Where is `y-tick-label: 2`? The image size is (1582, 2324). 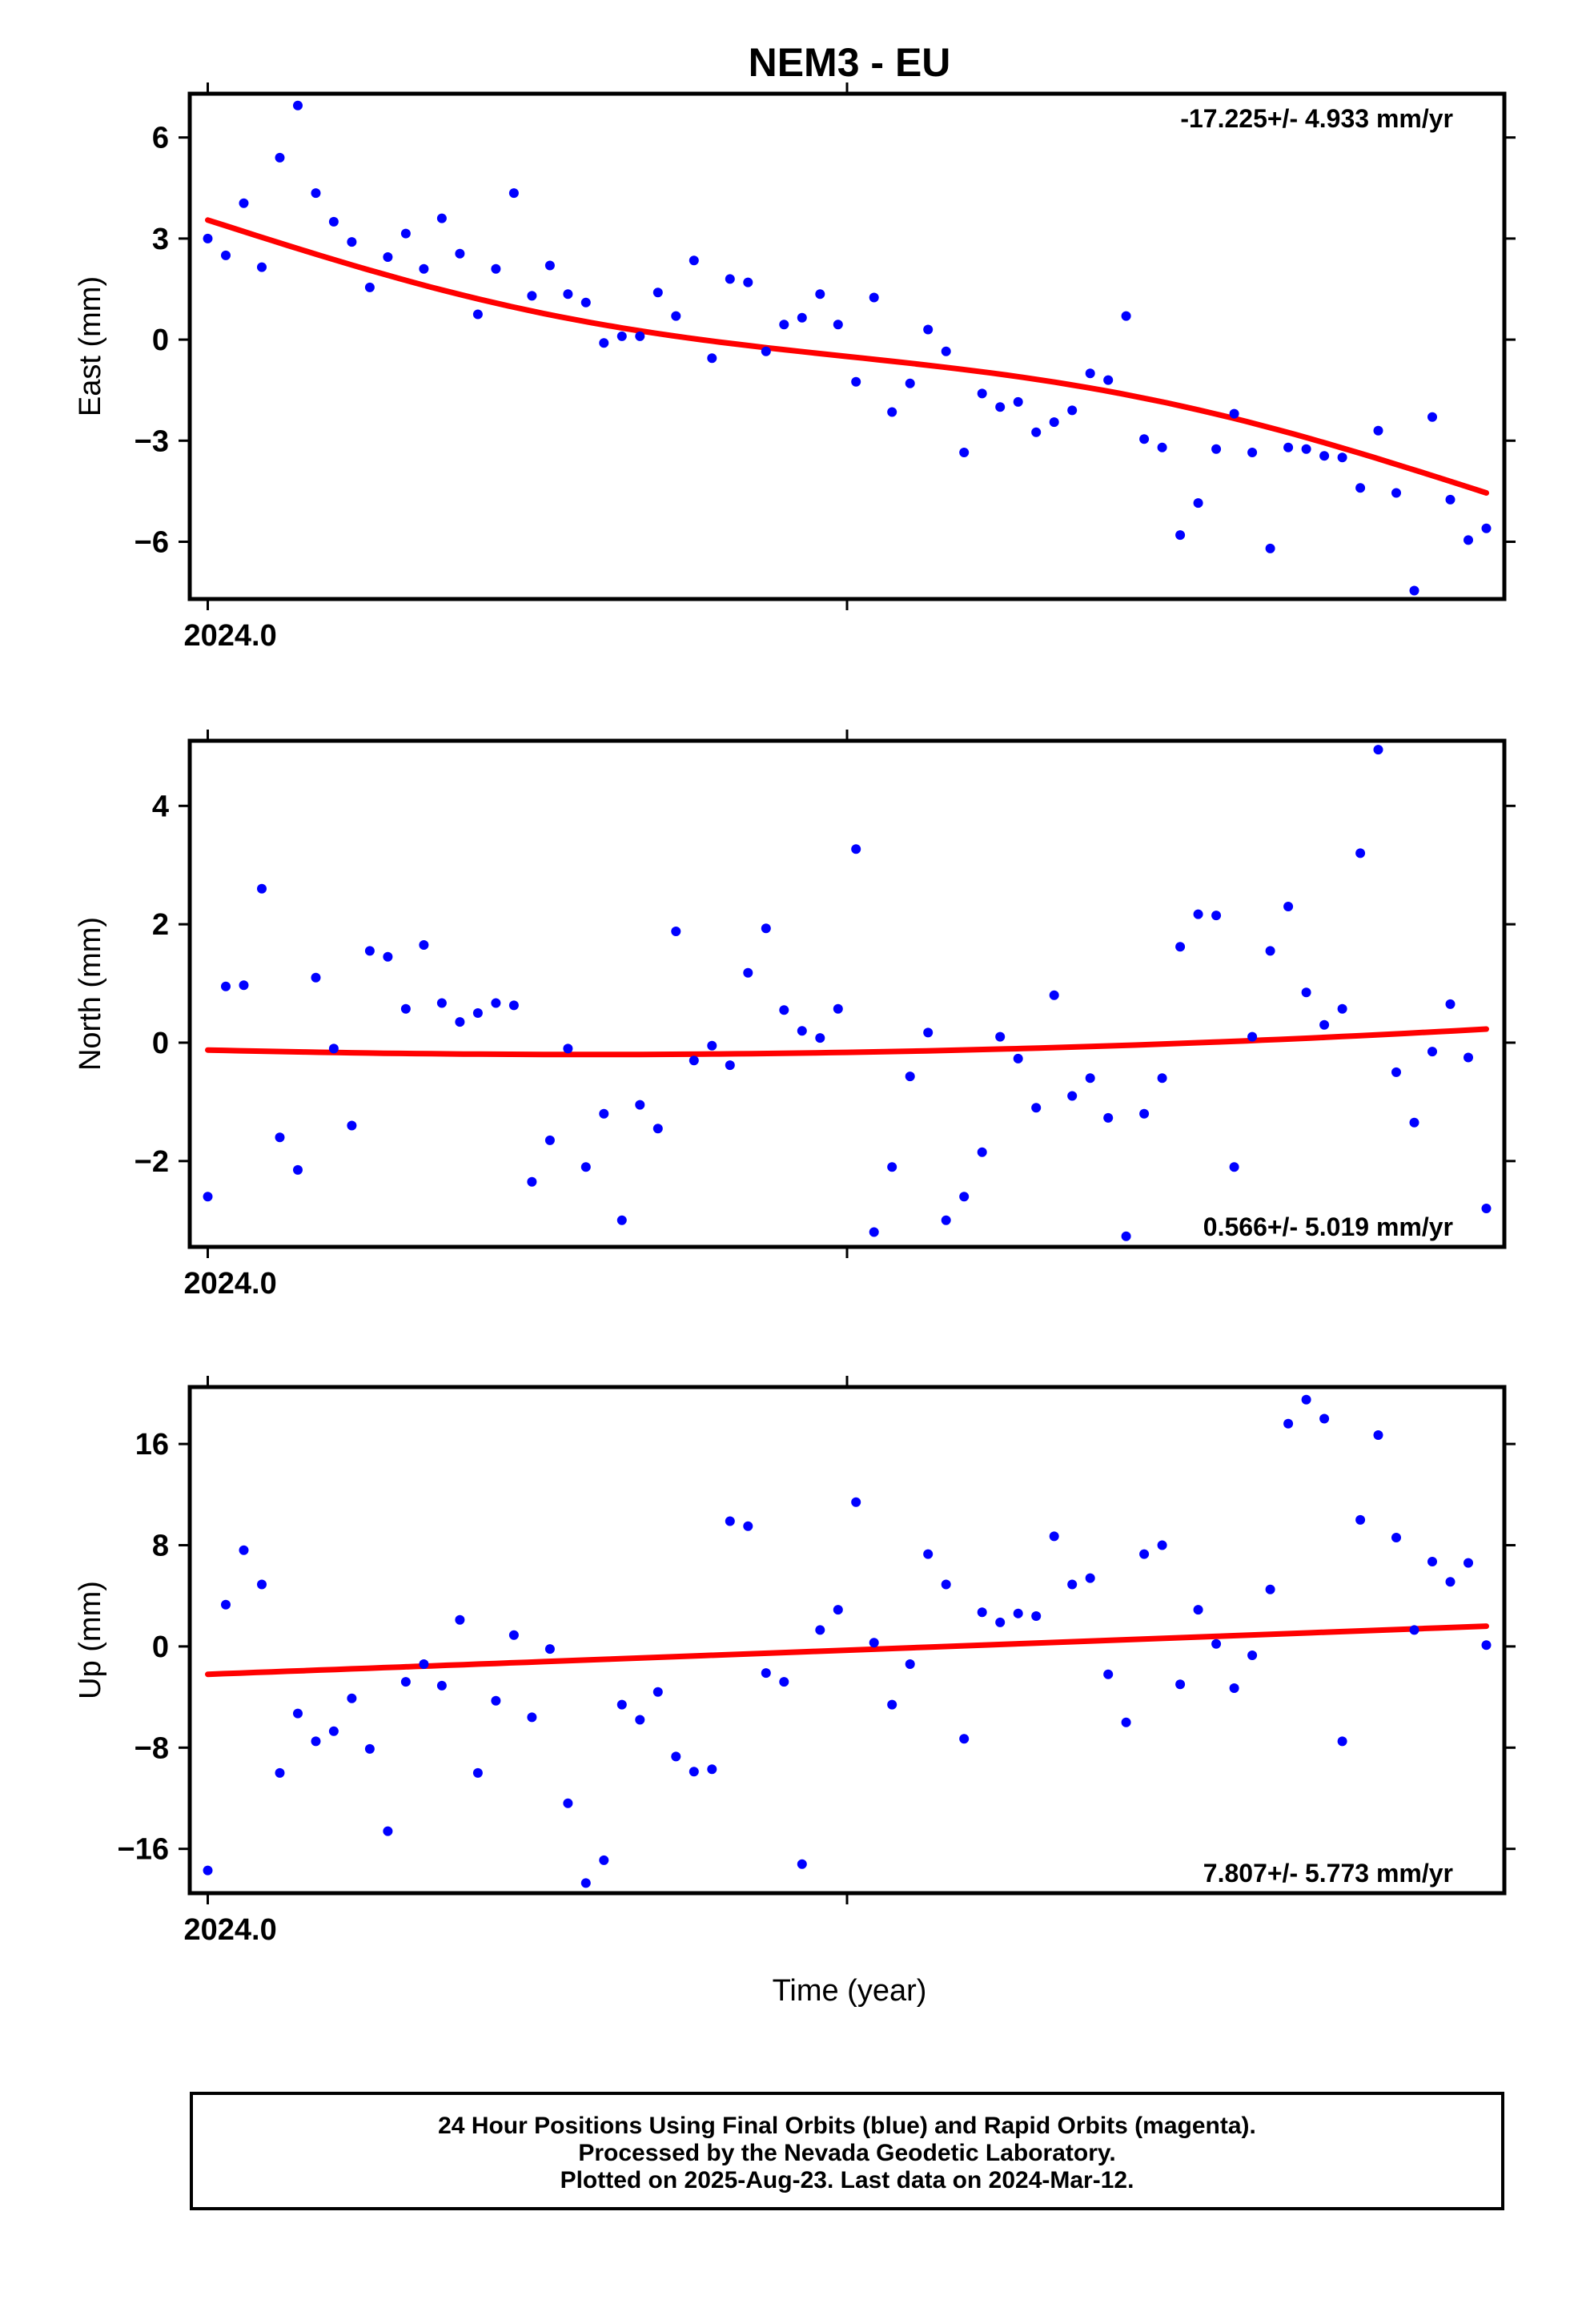
y-tick-label: 2 is located at coordinates (161, 925).